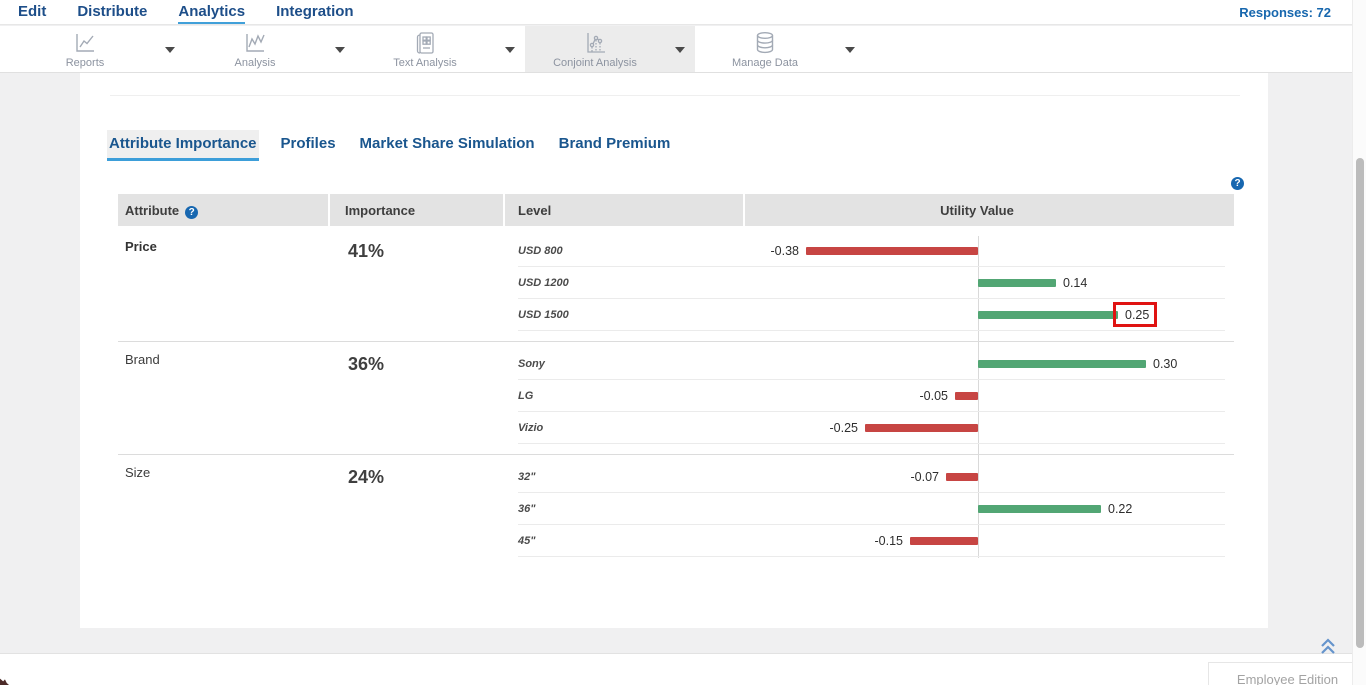 This screenshot has width=1366, height=685. I want to click on tab-profiles: Profiles, so click(308, 143).